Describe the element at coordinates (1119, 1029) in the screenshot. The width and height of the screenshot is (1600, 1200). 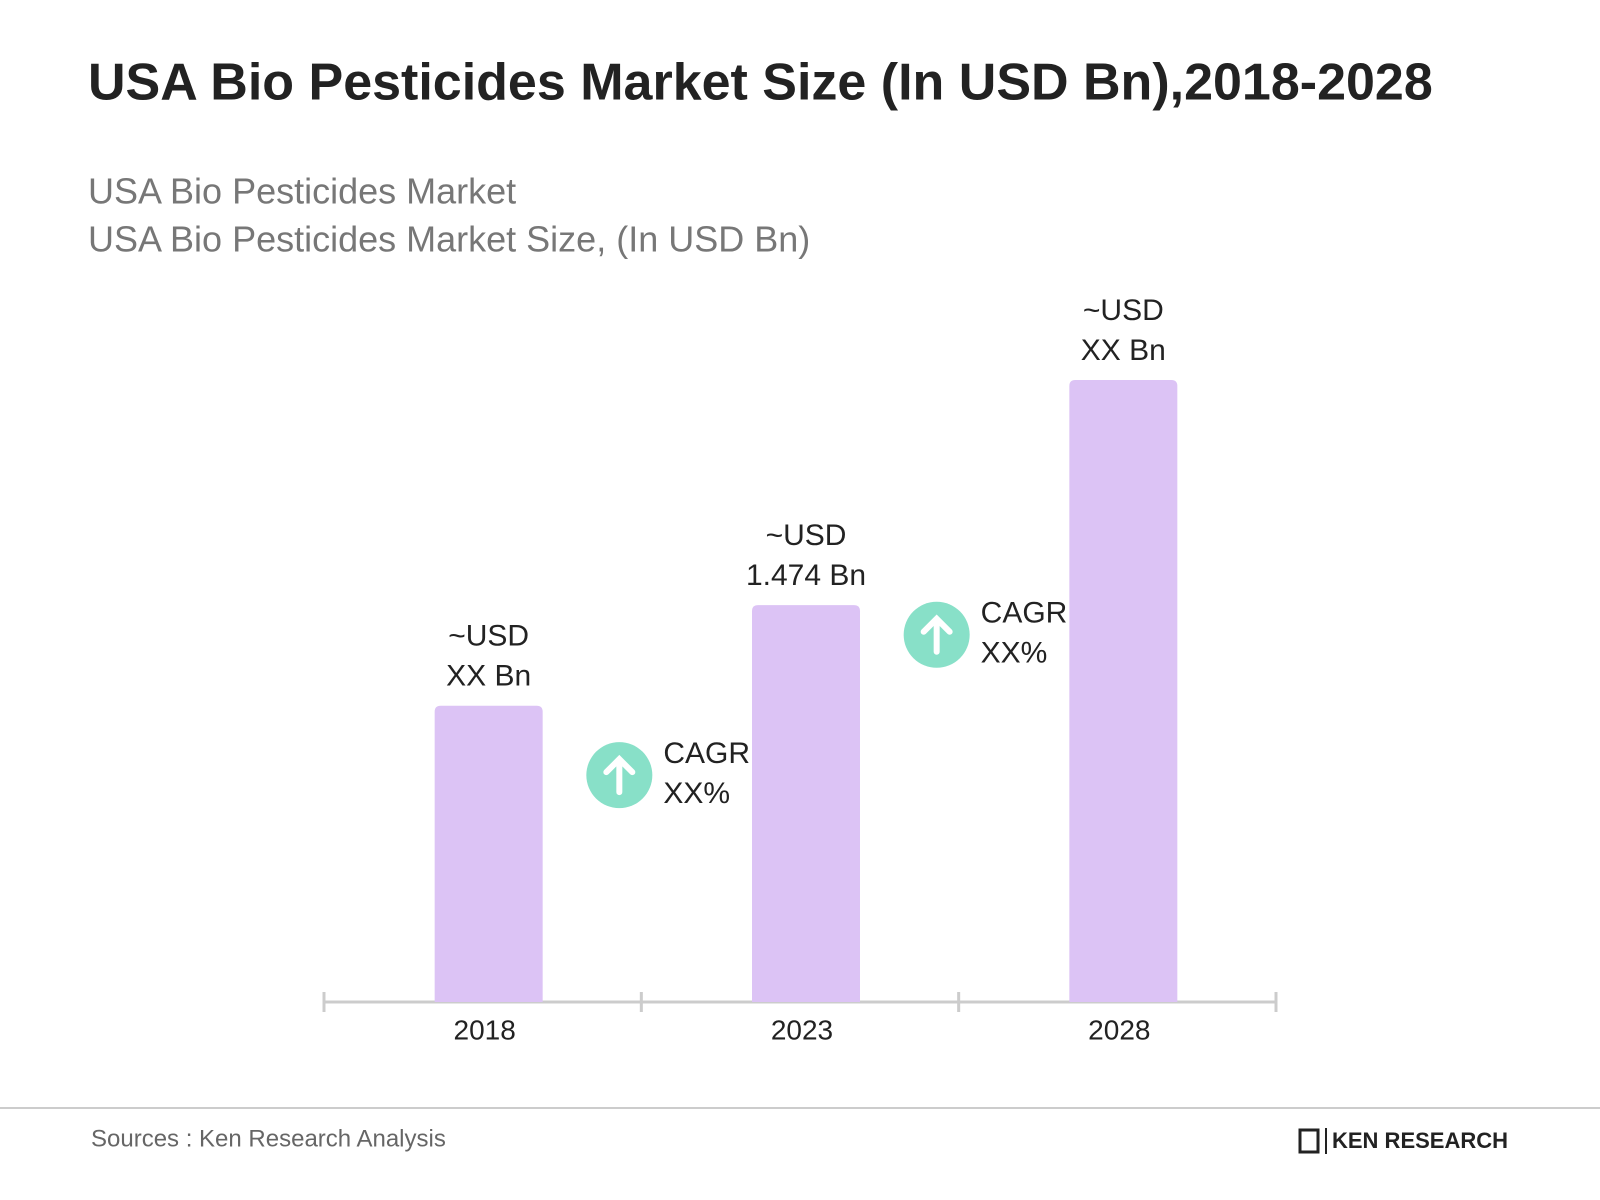
I see `x-tick-label: 2028` at that location.